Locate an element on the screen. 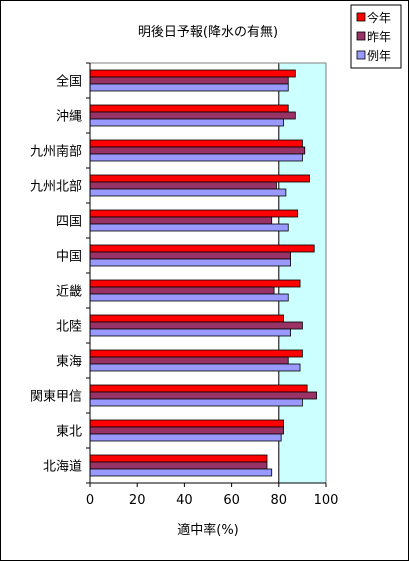 This screenshot has height=561, width=409. x-tick-label: 60 is located at coordinates (231, 500).